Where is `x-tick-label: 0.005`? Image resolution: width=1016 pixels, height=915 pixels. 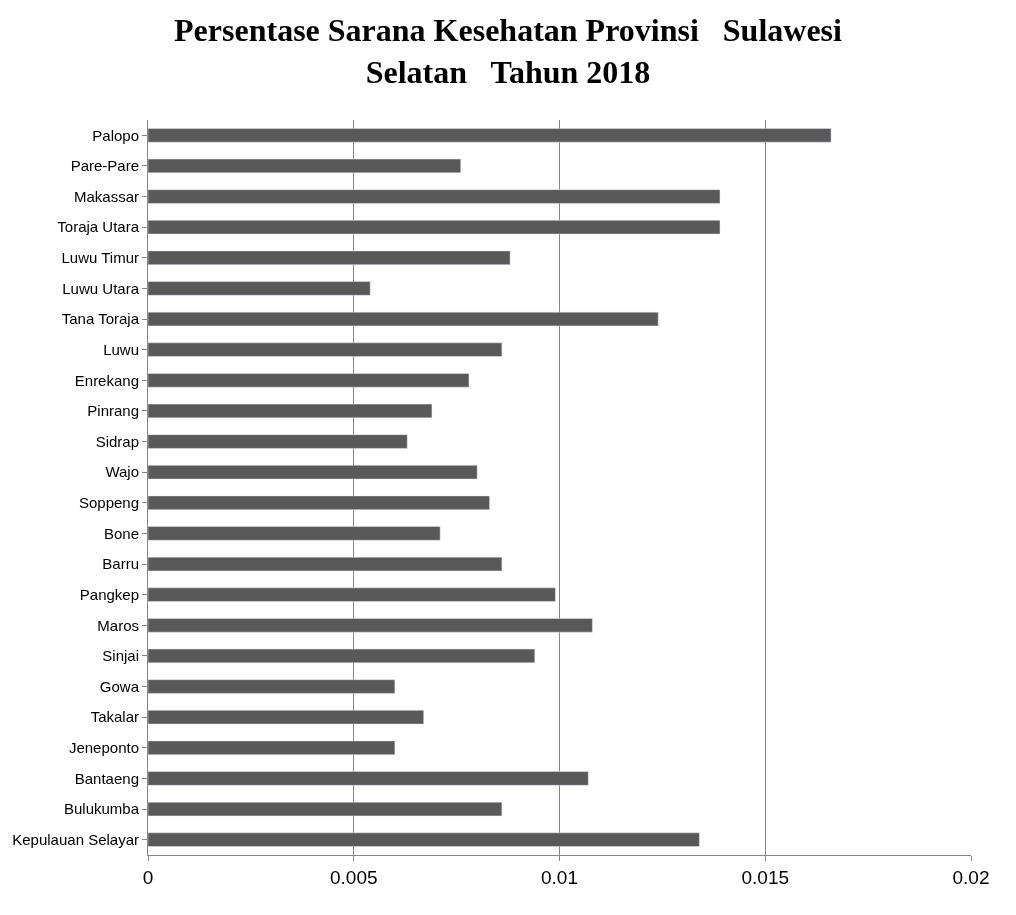
x-tick-label: 0.005 is located at coordinates (353, 877).